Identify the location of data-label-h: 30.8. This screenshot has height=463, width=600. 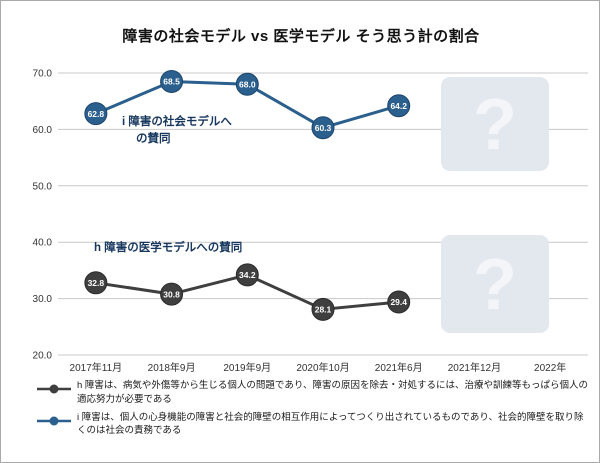
(171, 294).